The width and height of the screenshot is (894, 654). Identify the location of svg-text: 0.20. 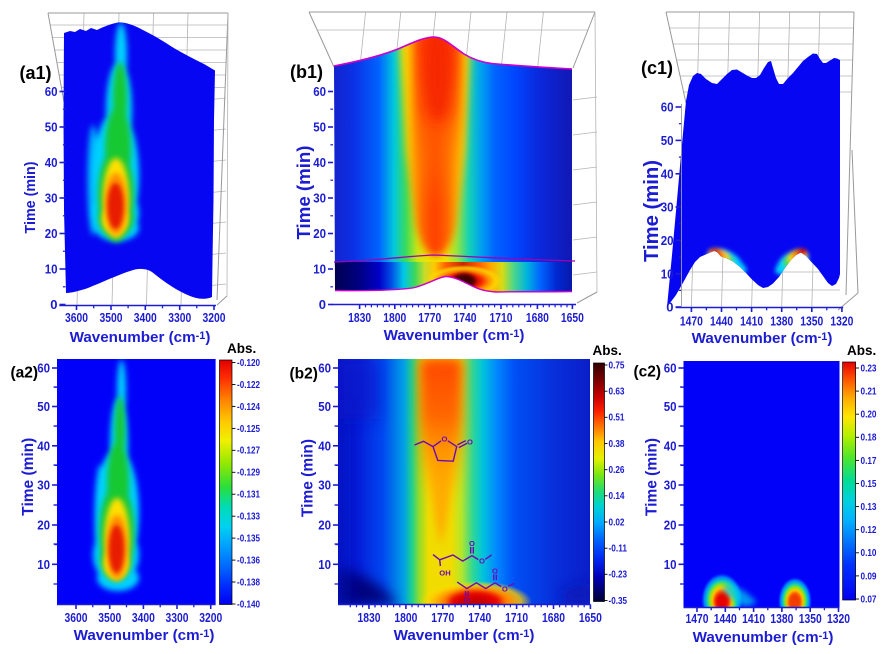
(869, 415).